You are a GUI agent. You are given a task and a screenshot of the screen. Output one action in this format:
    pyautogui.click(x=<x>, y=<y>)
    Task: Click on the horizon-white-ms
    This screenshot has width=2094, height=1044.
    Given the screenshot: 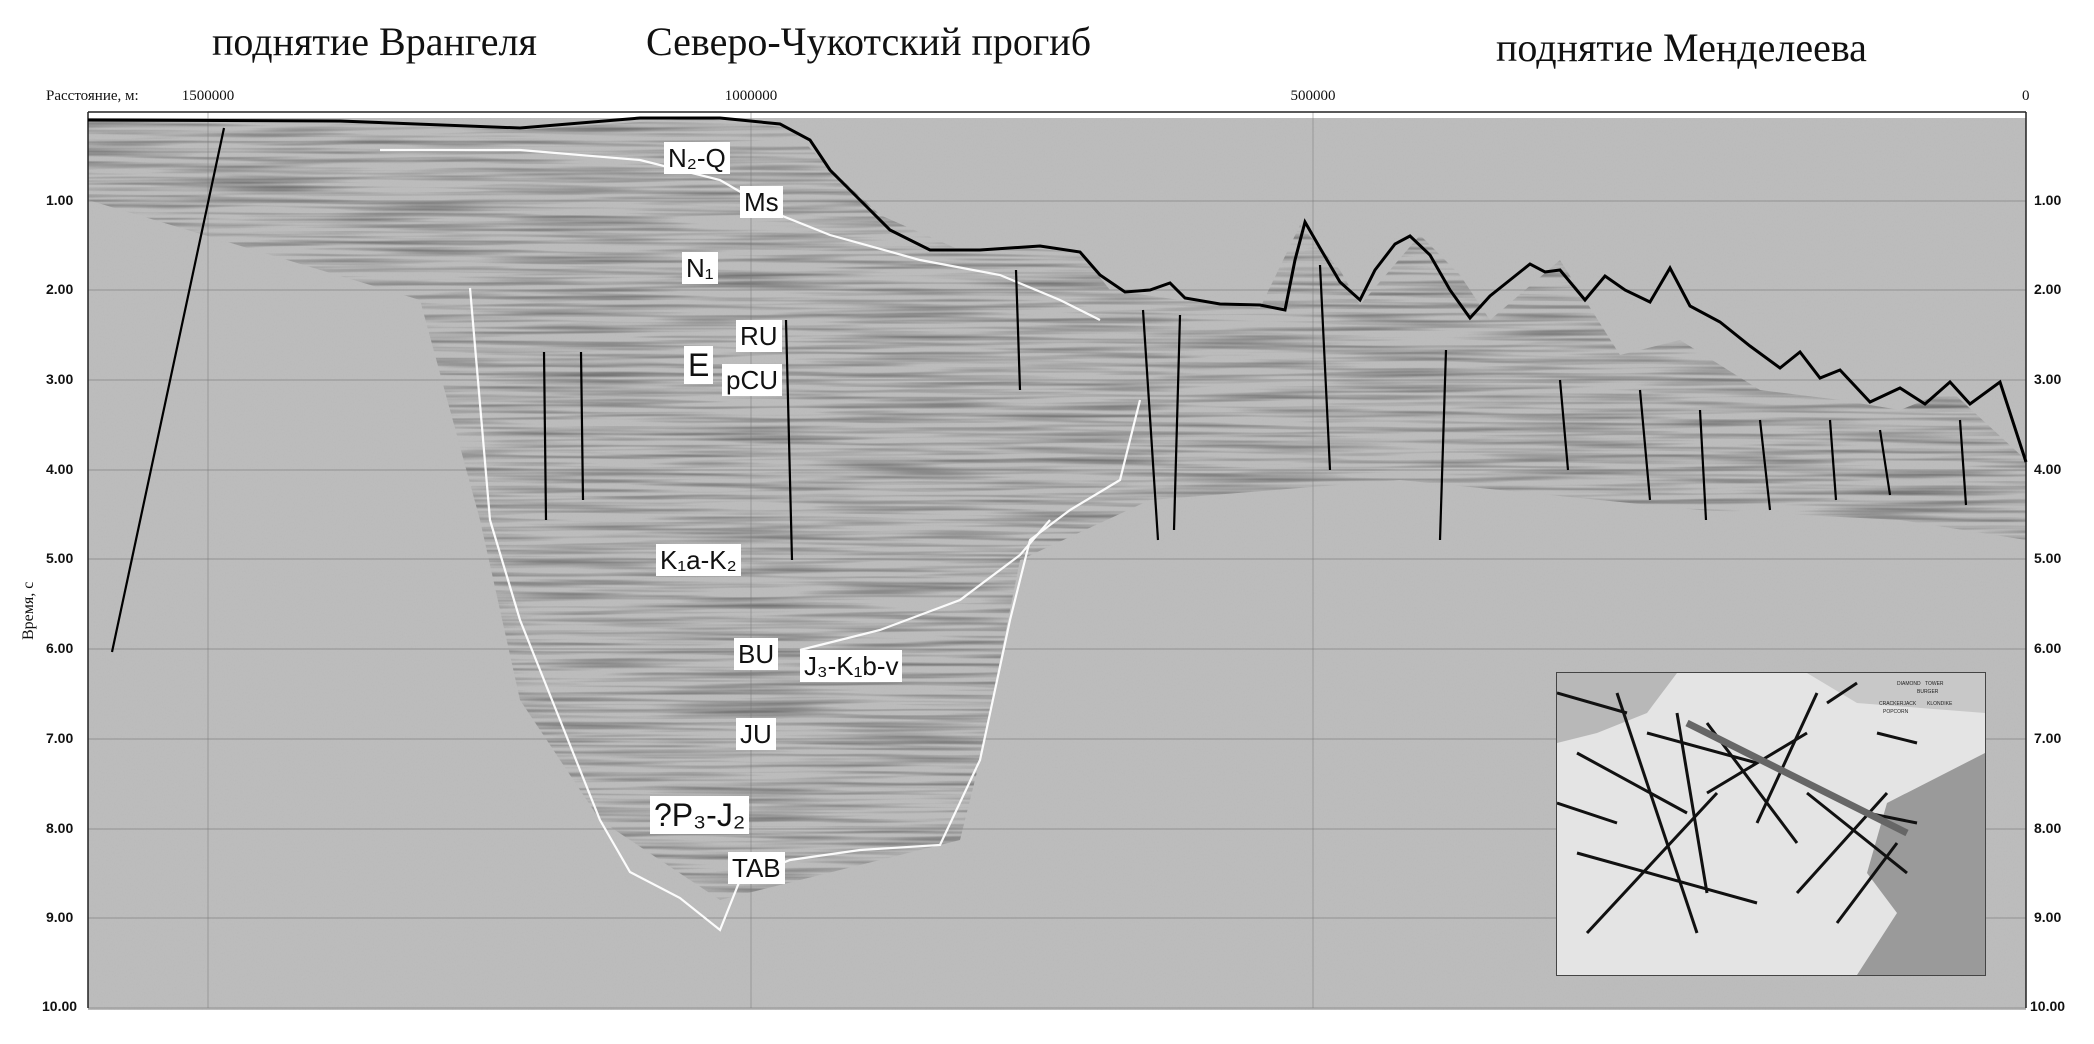 What is the action you would take?
    pyautogui.click(x=740, y=234)
    